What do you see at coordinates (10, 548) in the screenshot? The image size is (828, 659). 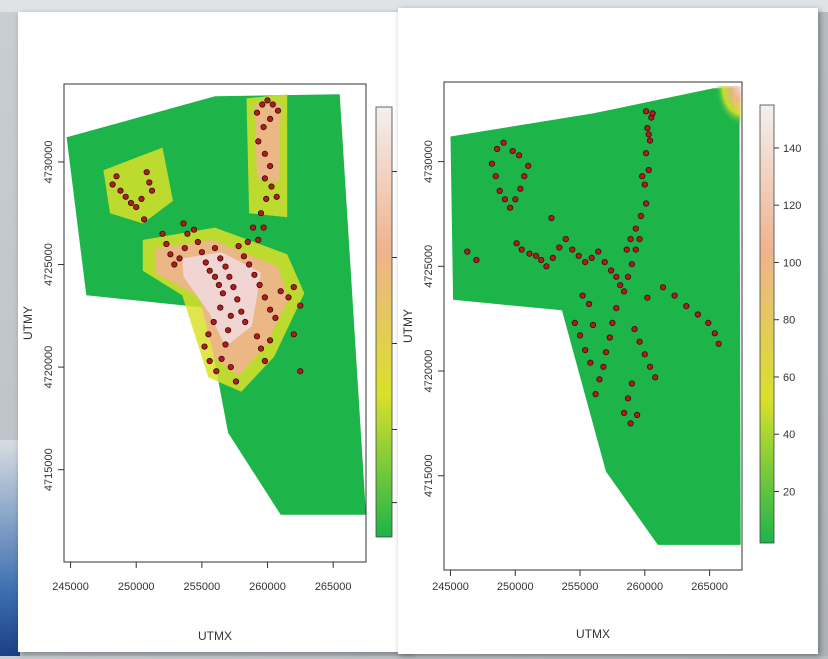 I see `background-left-pane` at bounding box center [10, 548].